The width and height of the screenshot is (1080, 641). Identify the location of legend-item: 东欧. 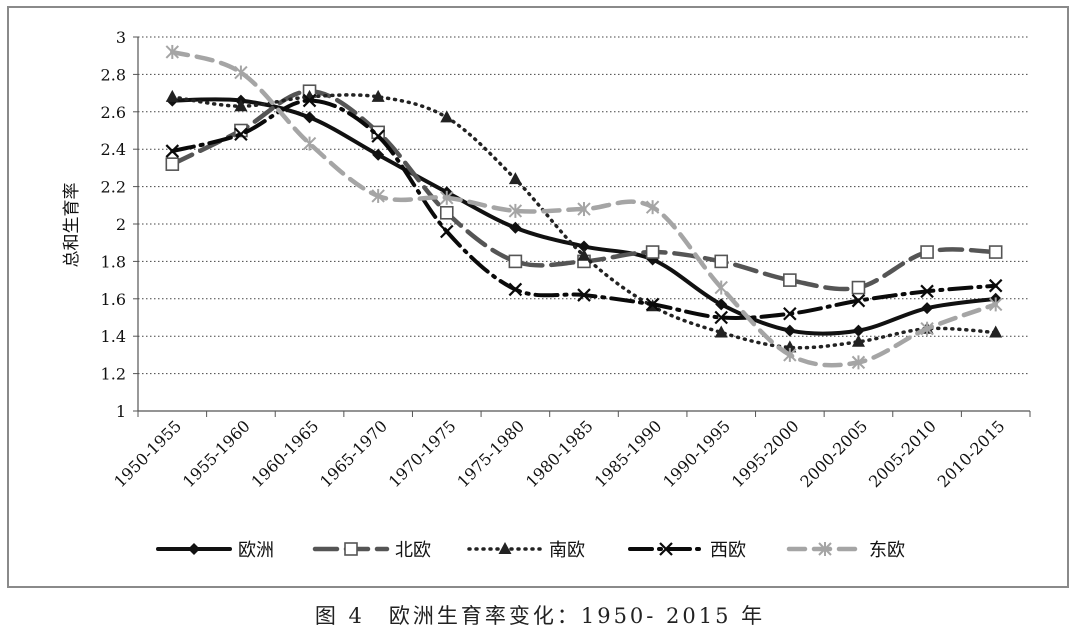
(845, 550).